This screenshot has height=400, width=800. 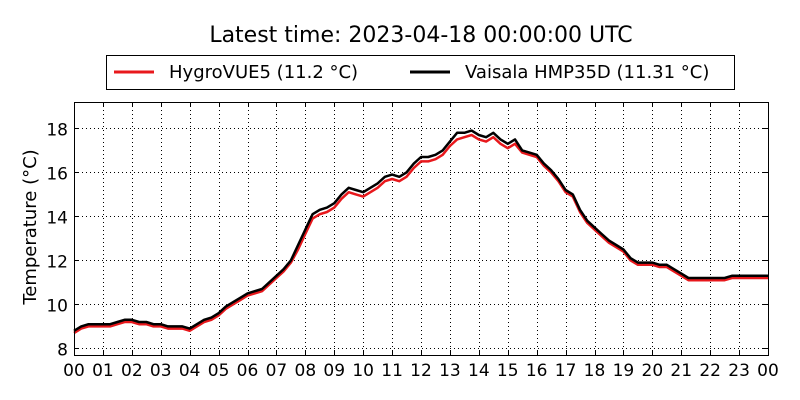 I want to click on x-tick-label: 15, so click(x=508, y=371).